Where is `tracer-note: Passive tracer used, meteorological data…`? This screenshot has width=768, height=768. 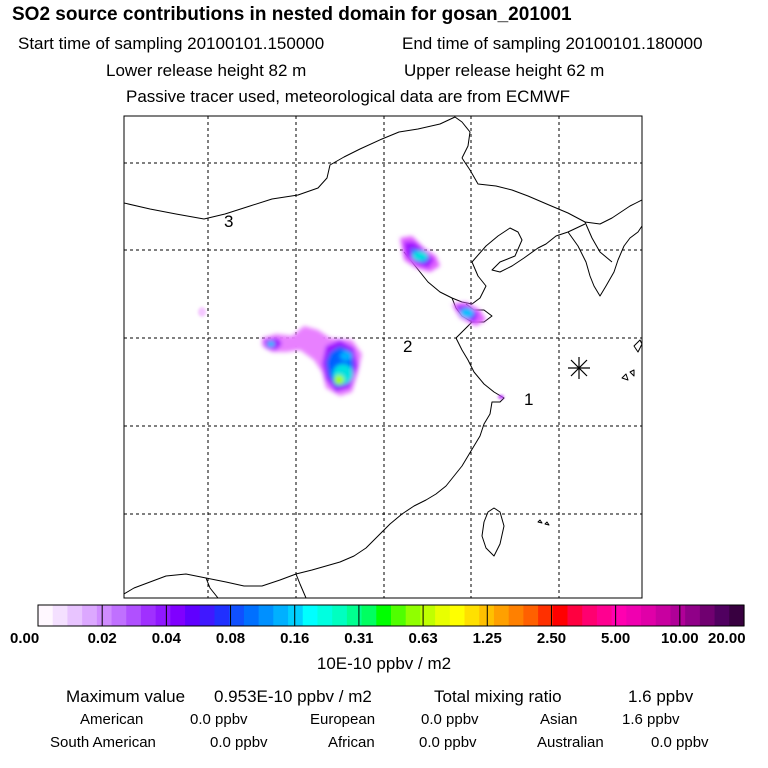 tracer-note: Passive tracer used, meteorological data… is located at coordinates (348, 96).